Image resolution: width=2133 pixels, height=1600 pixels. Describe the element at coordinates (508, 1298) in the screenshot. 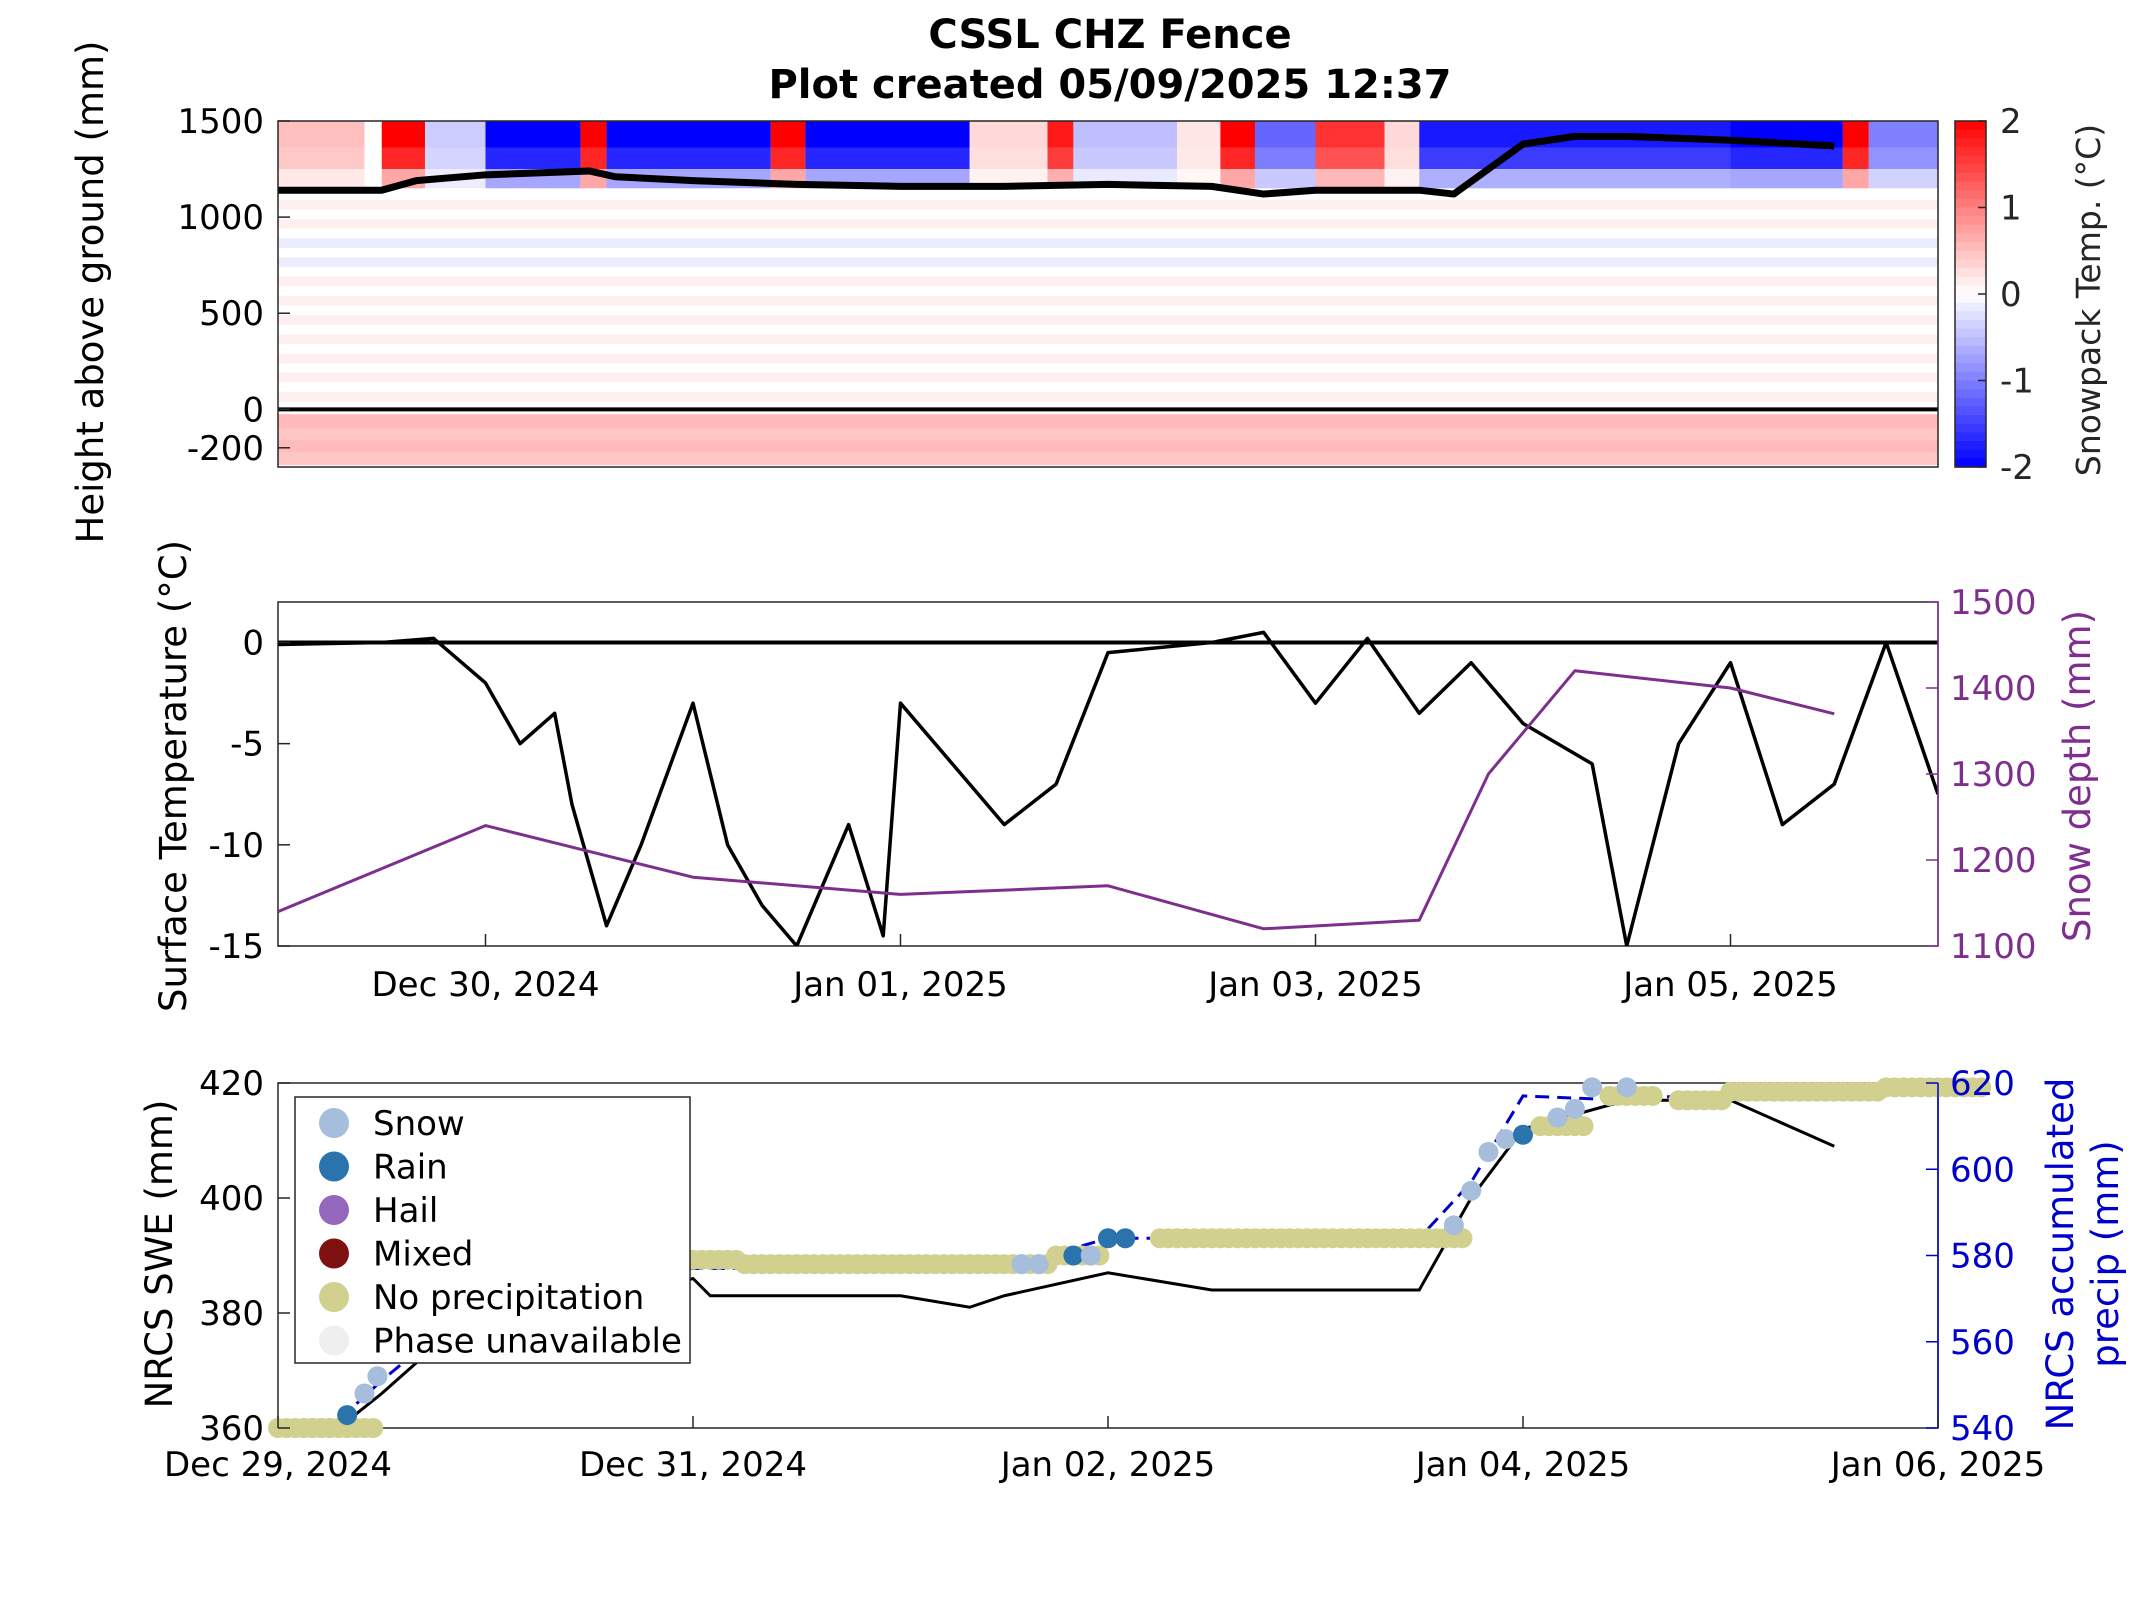

I see `legend-entry-label: No precipitation` at that location.